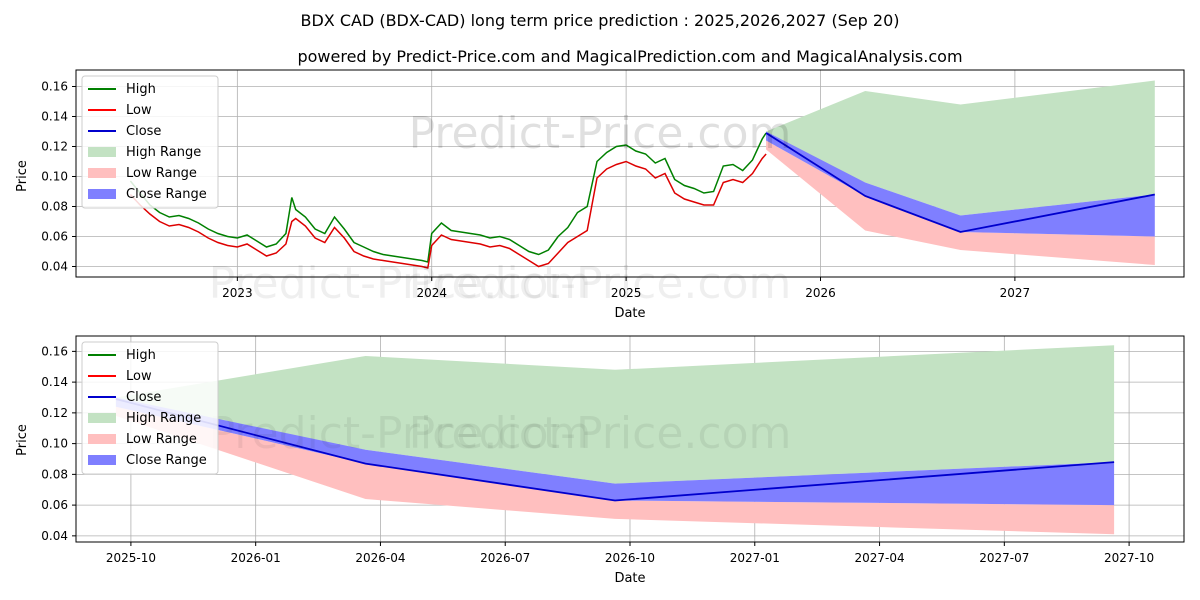 The image size is (1200, 600). Describe the element at coordinates (629, 313) in the screenshot. I see `x-axis-label-top: Date` at that location.